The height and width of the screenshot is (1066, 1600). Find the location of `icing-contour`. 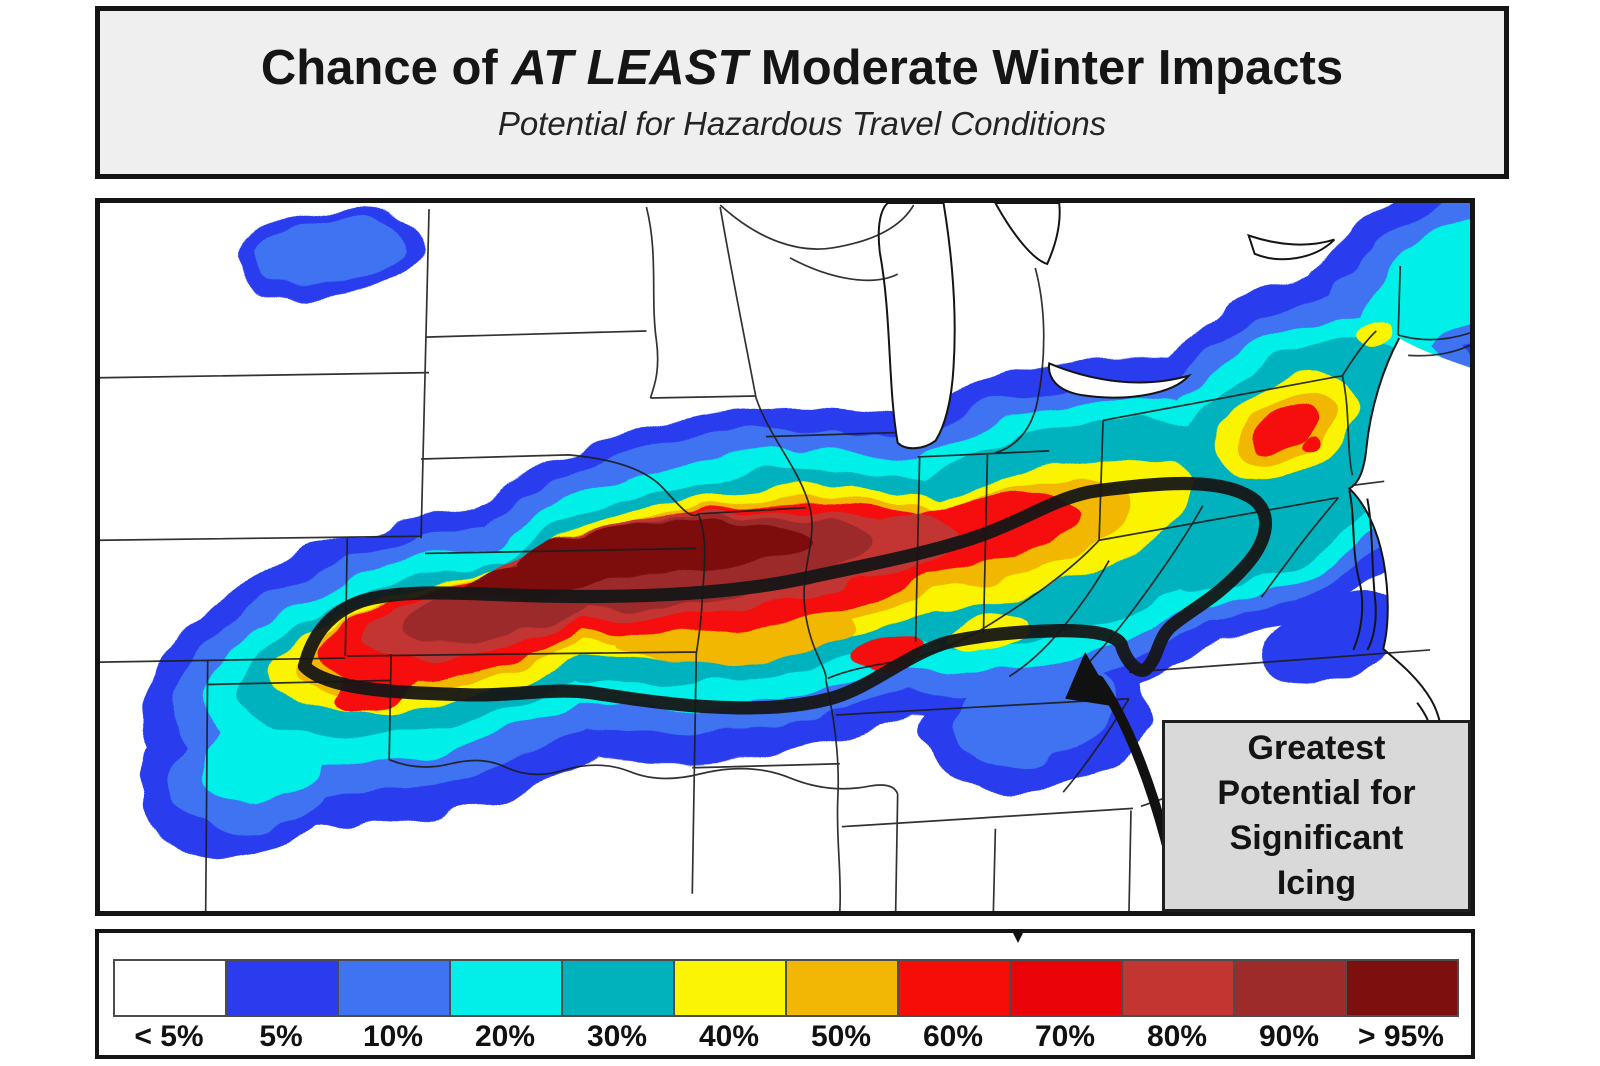

icing-contour is located at coordinates (784, 595).